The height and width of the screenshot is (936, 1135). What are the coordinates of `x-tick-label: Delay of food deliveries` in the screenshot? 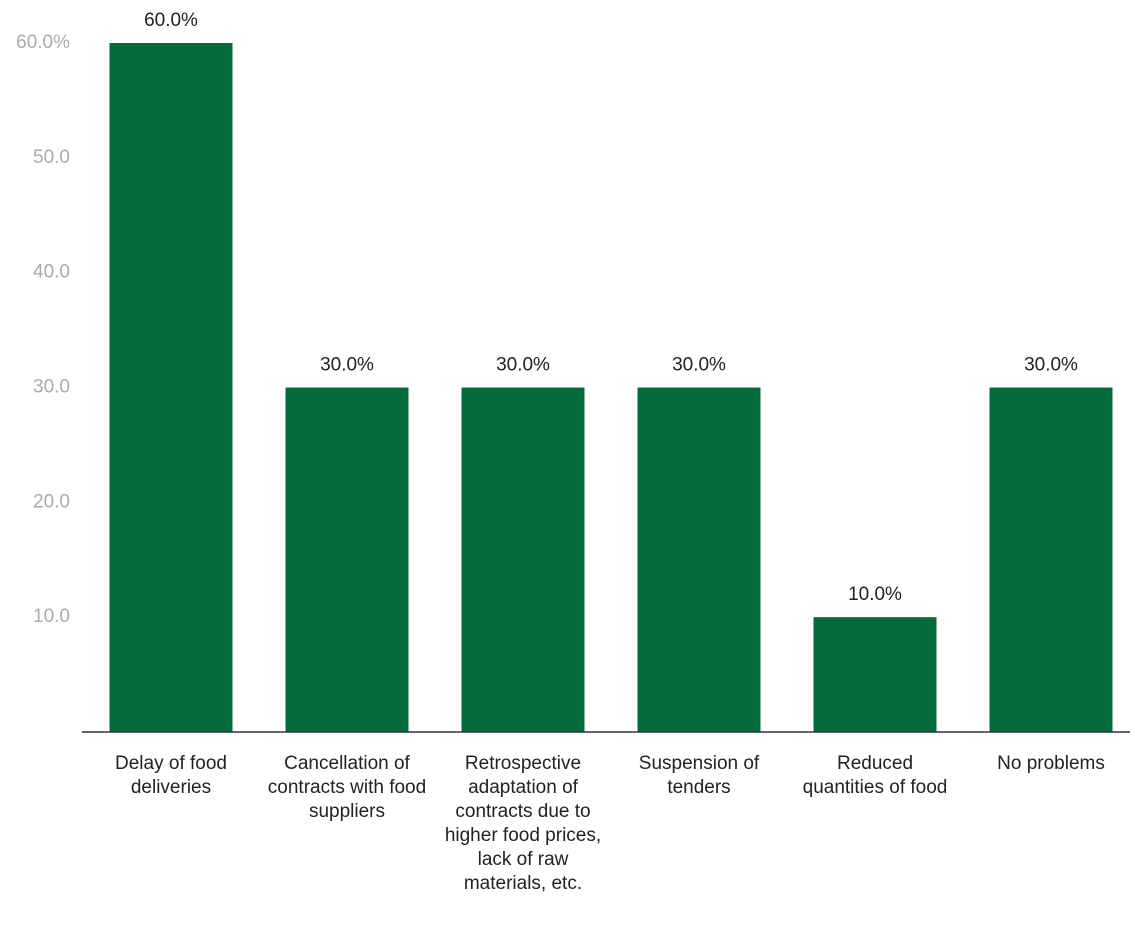 It's located at (171, 775).